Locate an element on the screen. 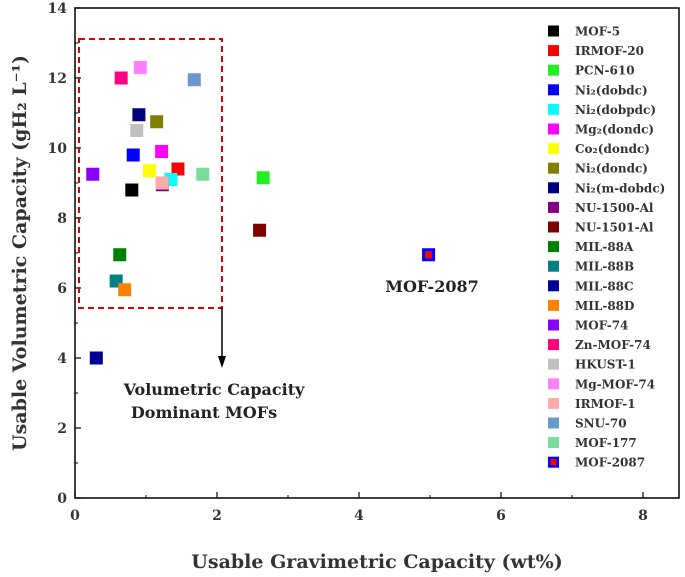  point-nu-1501-al is located at coordinates (260, 230).